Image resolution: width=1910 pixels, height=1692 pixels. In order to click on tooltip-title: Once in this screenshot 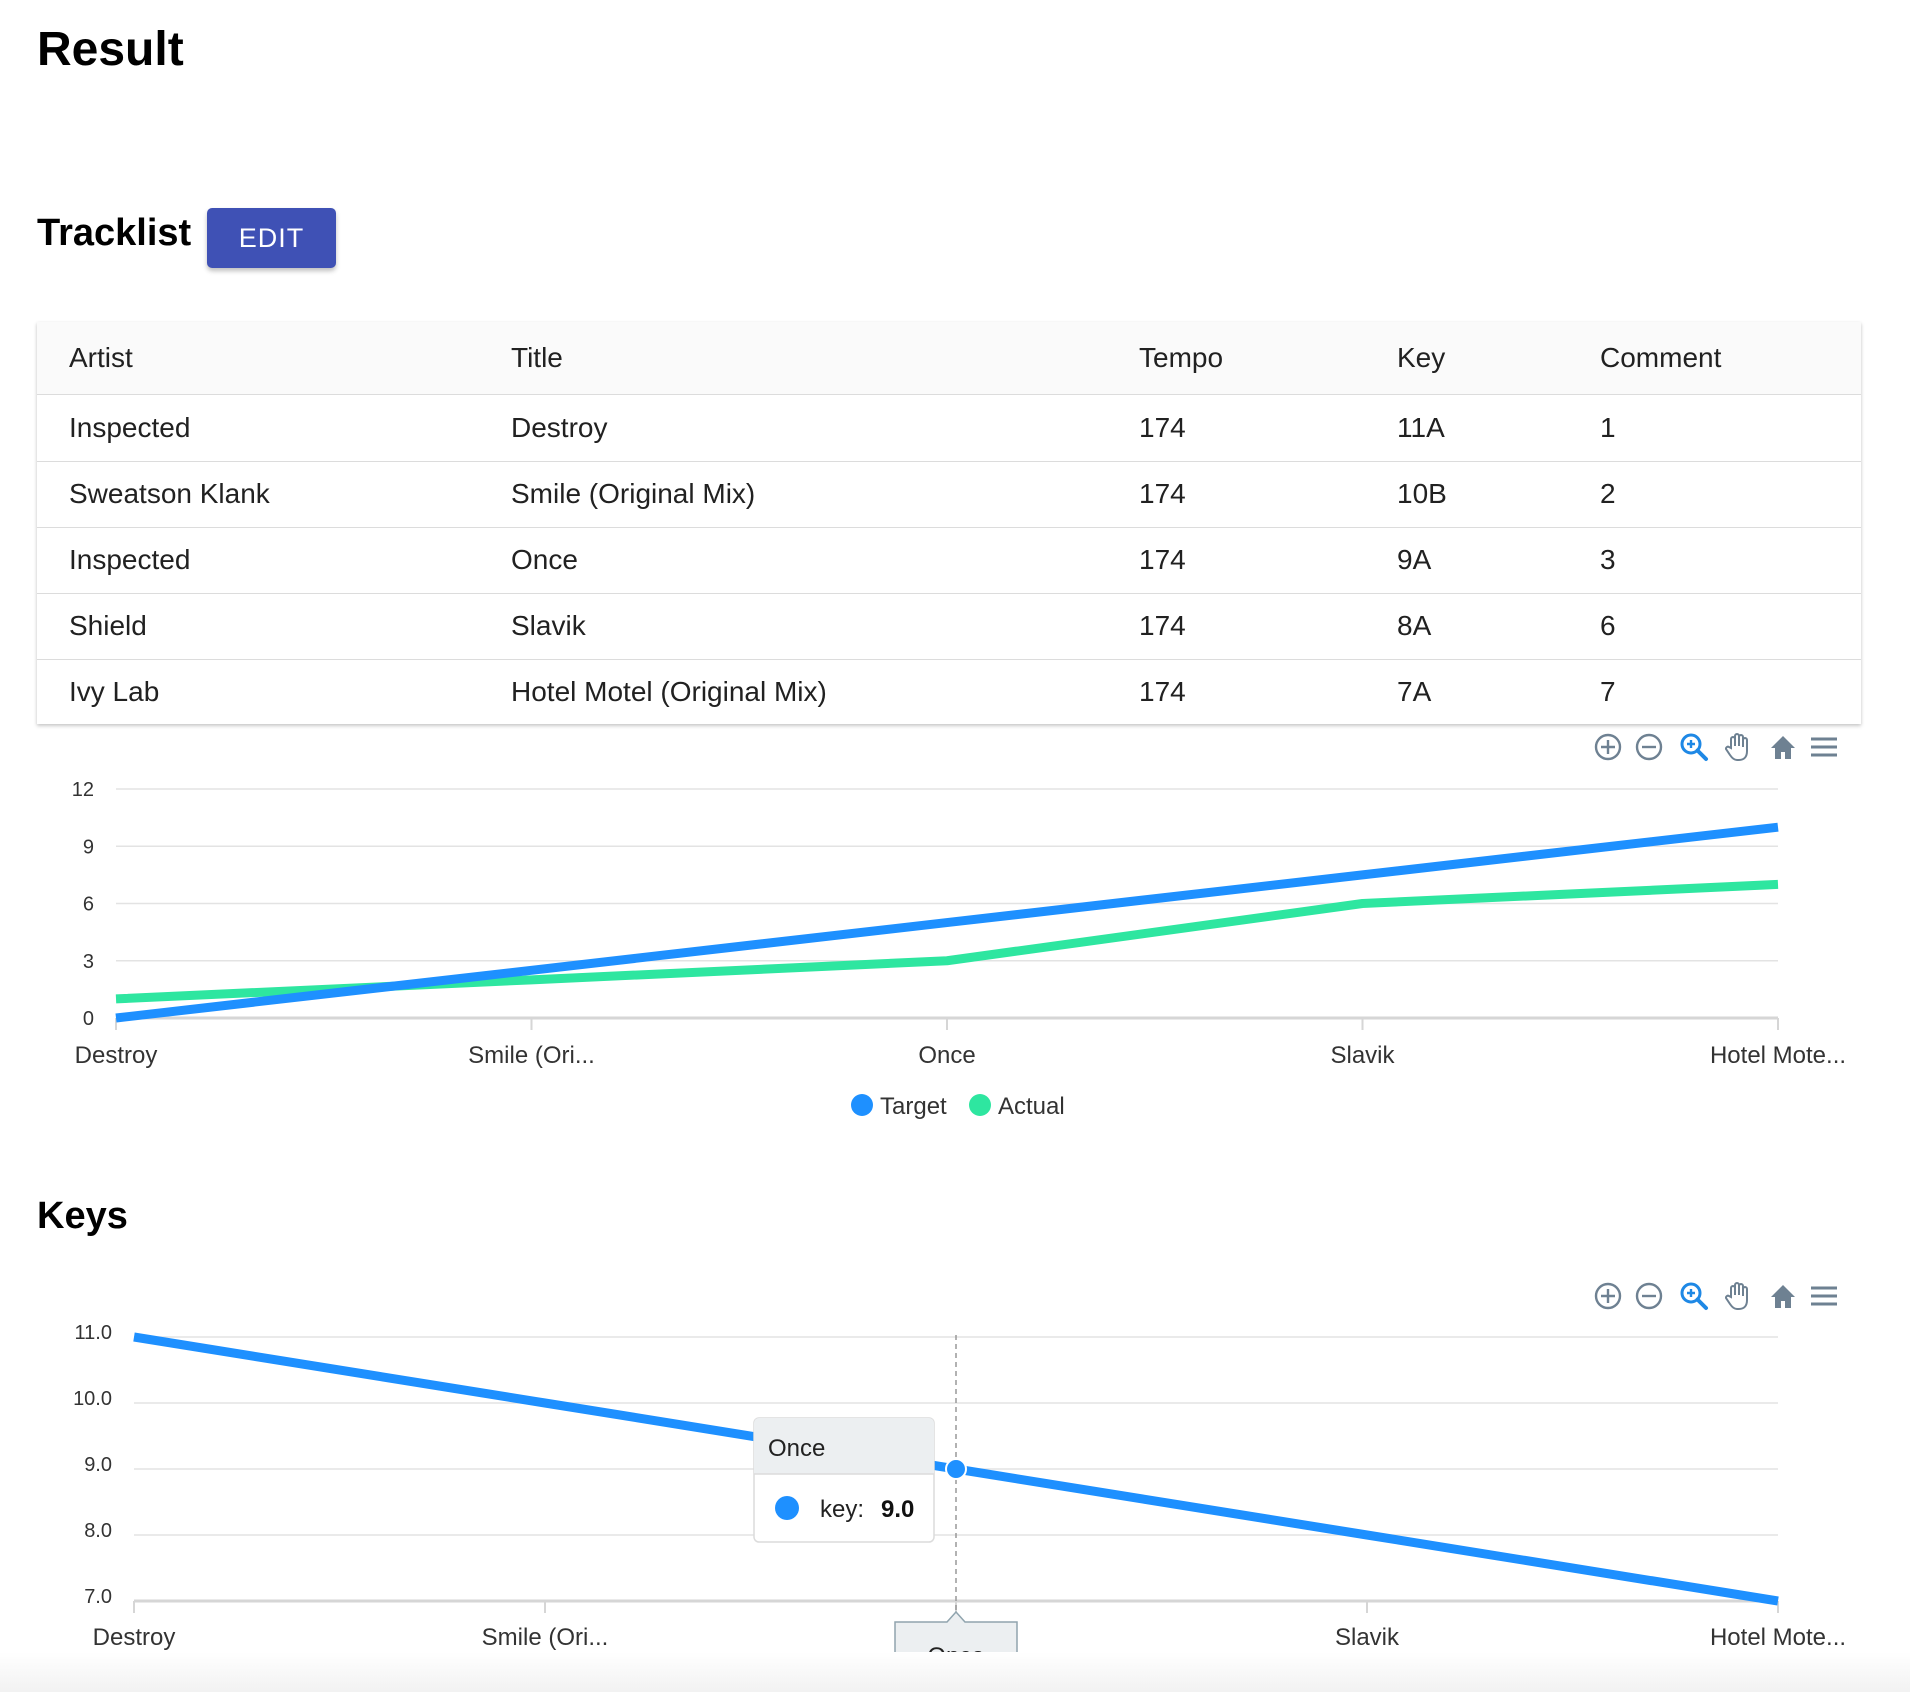, I will do `click(796, 1448)`.